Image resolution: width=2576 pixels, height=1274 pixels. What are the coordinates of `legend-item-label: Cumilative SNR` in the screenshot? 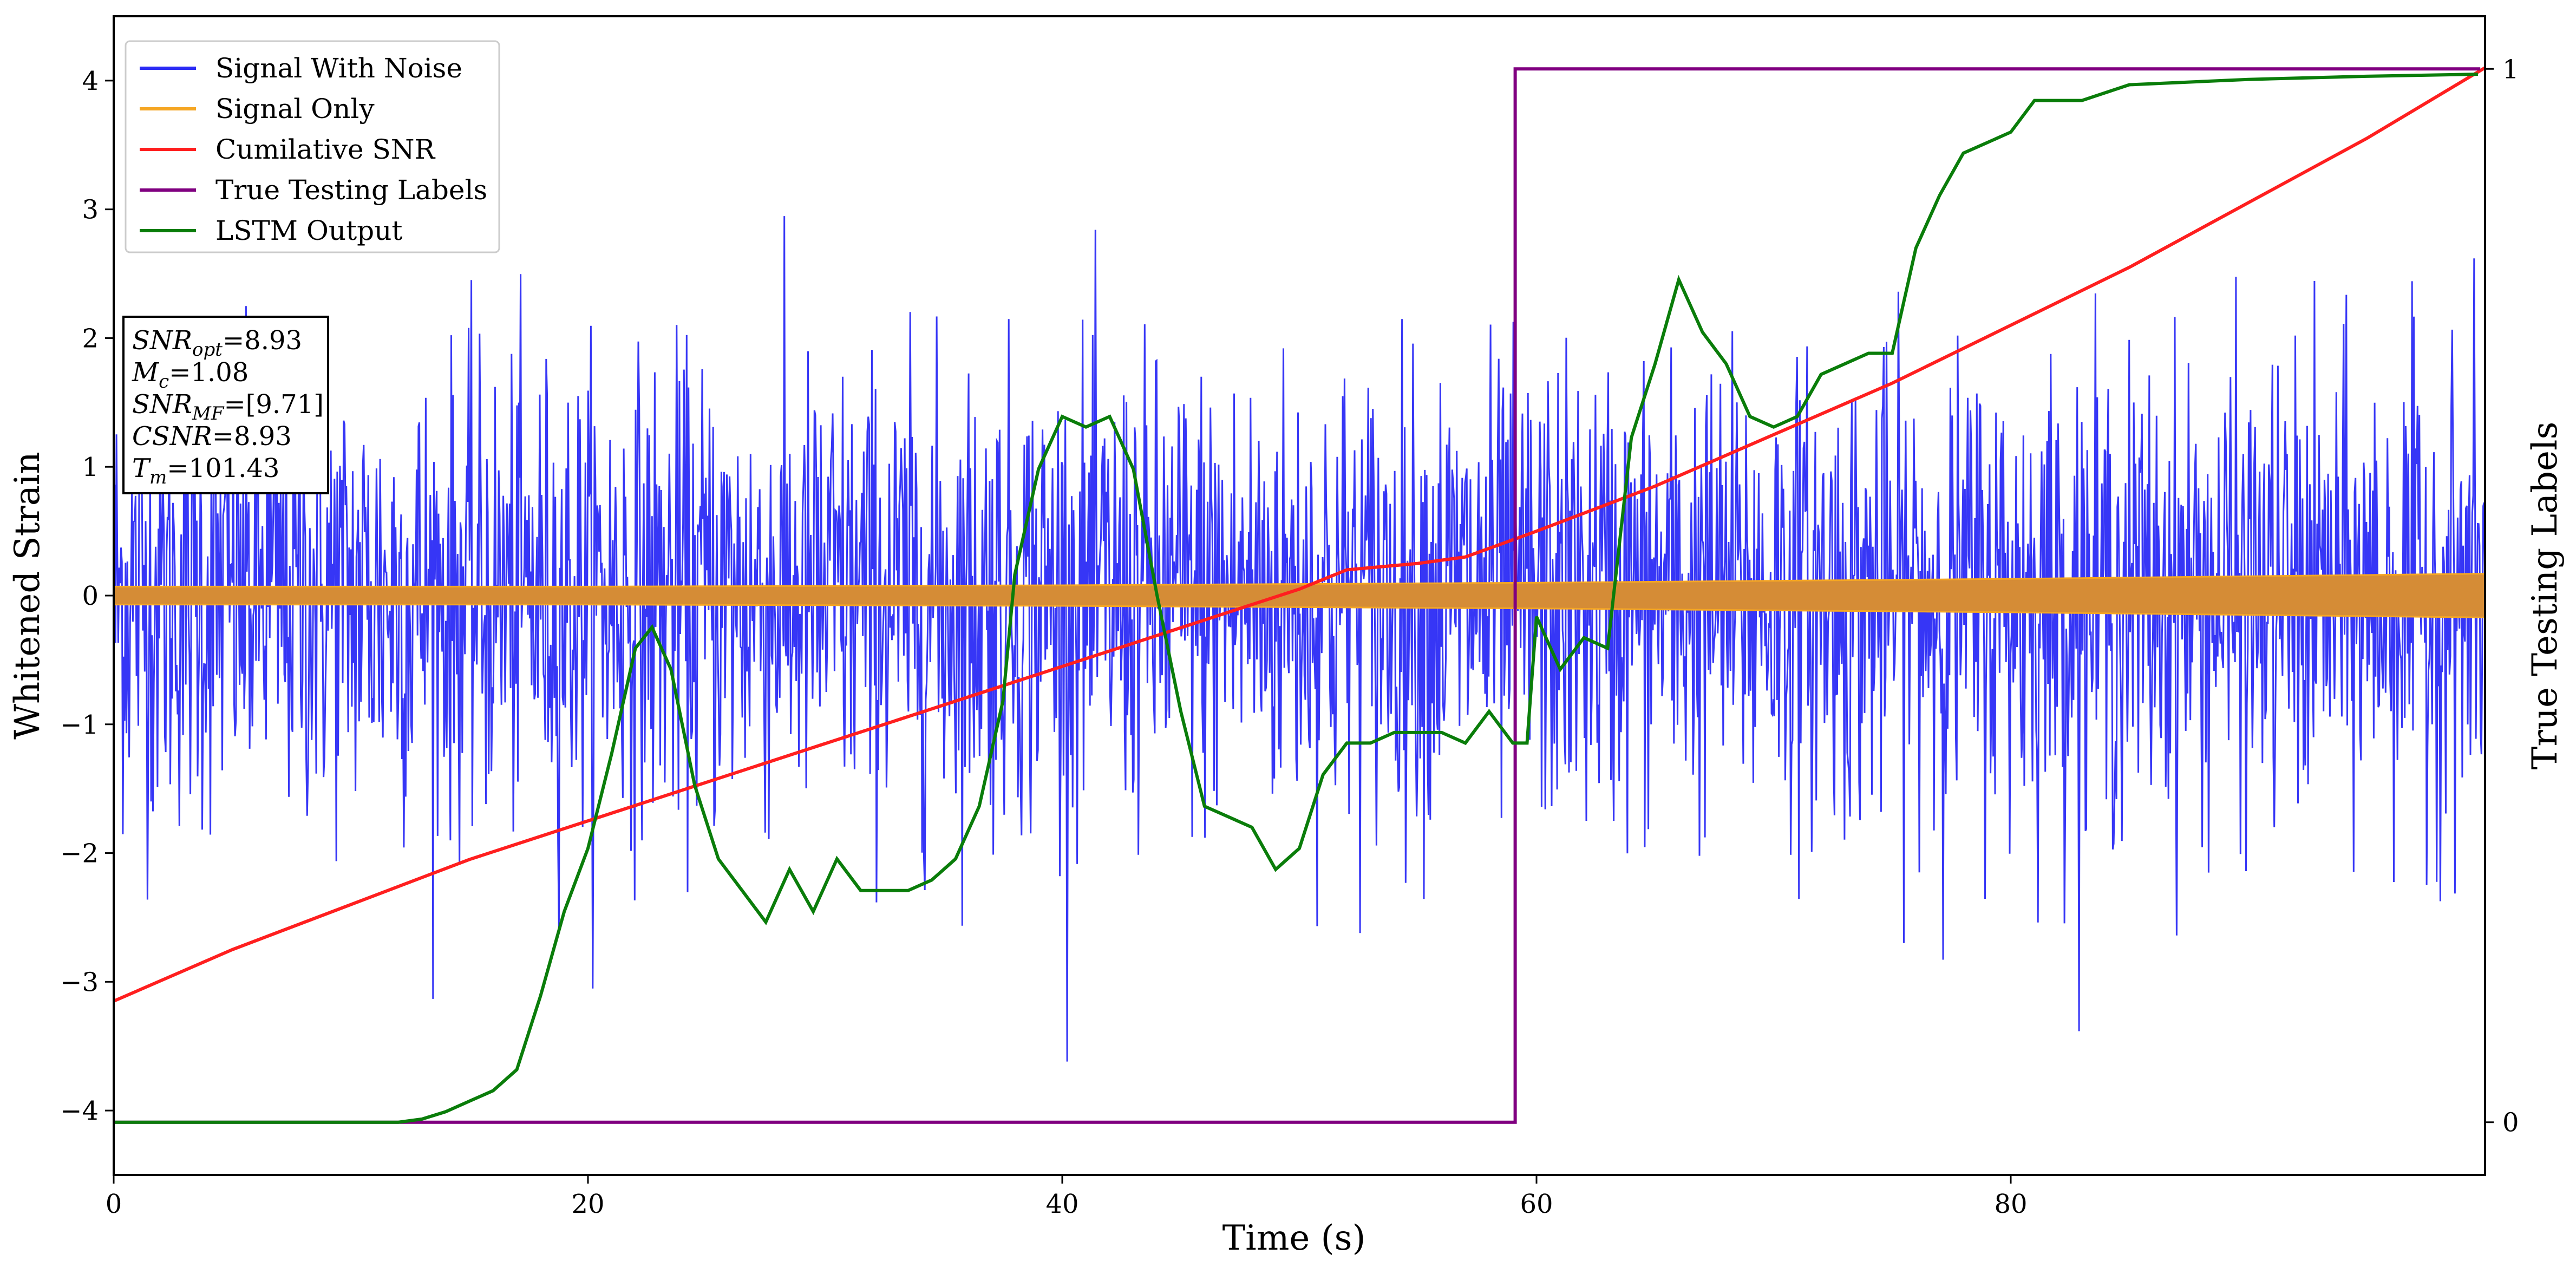 It's located at (325, 149).